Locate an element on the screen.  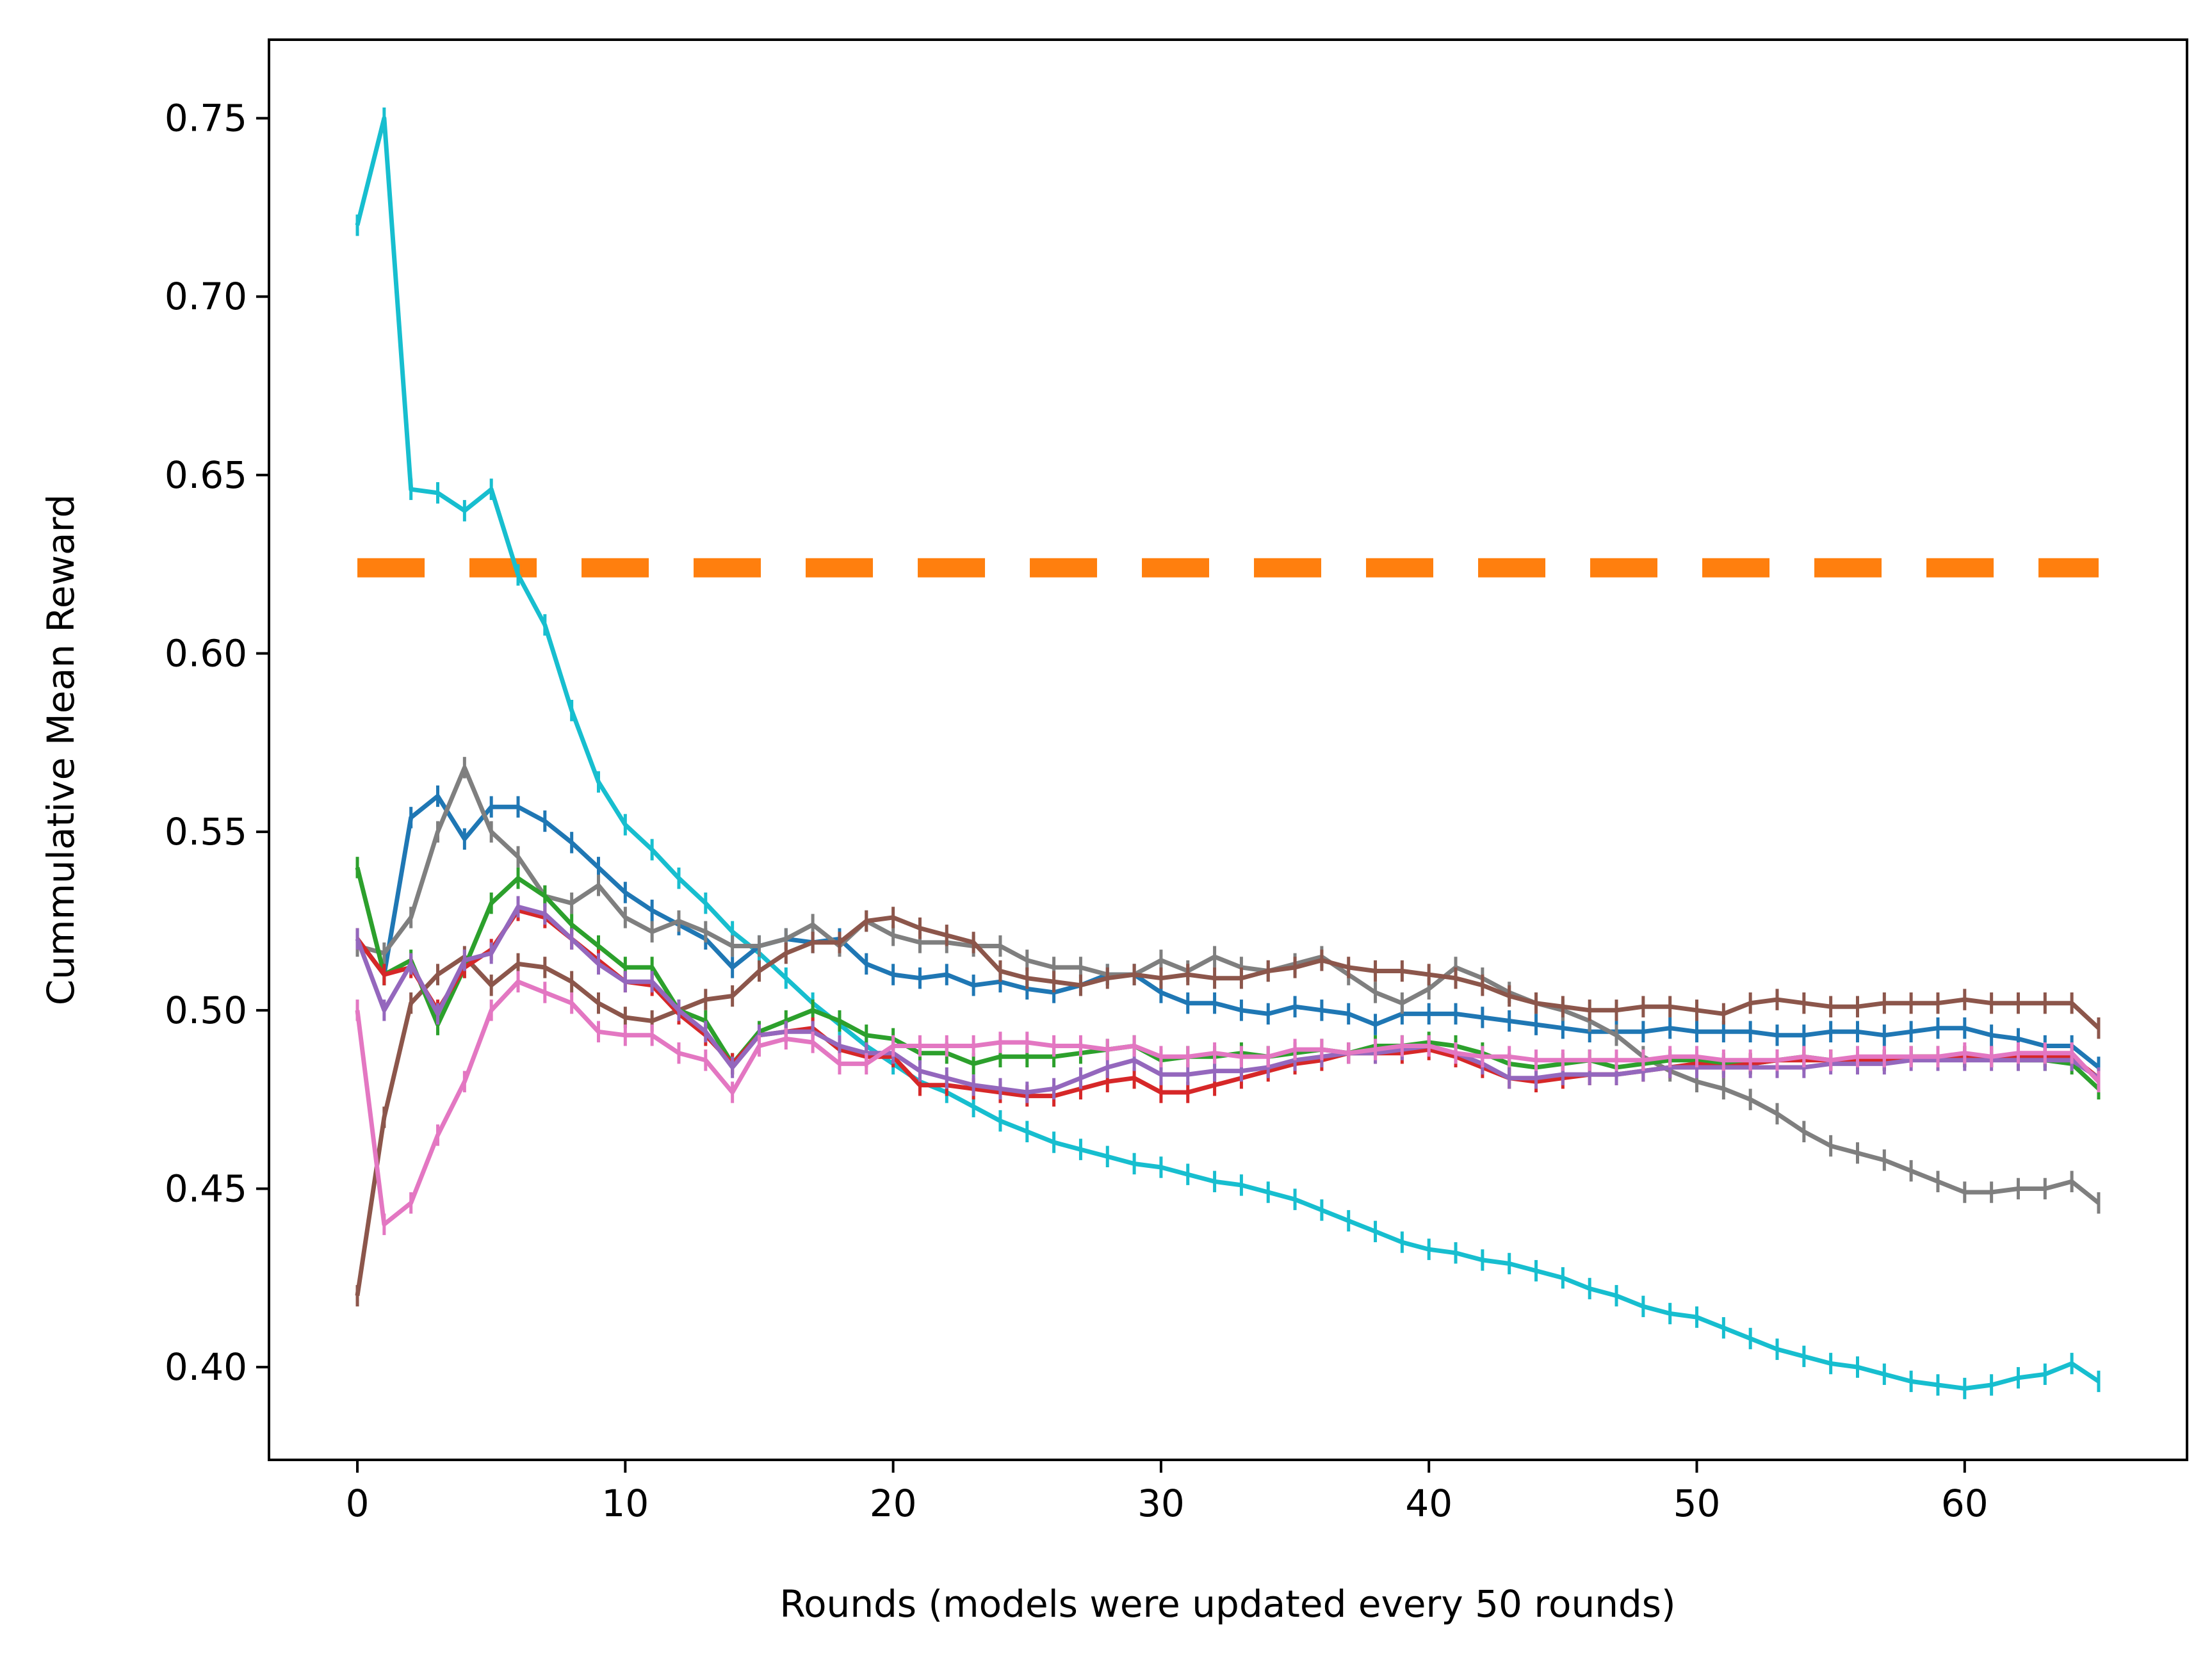
x-tick-label: 60 is located at coordinates (1964, 1503).